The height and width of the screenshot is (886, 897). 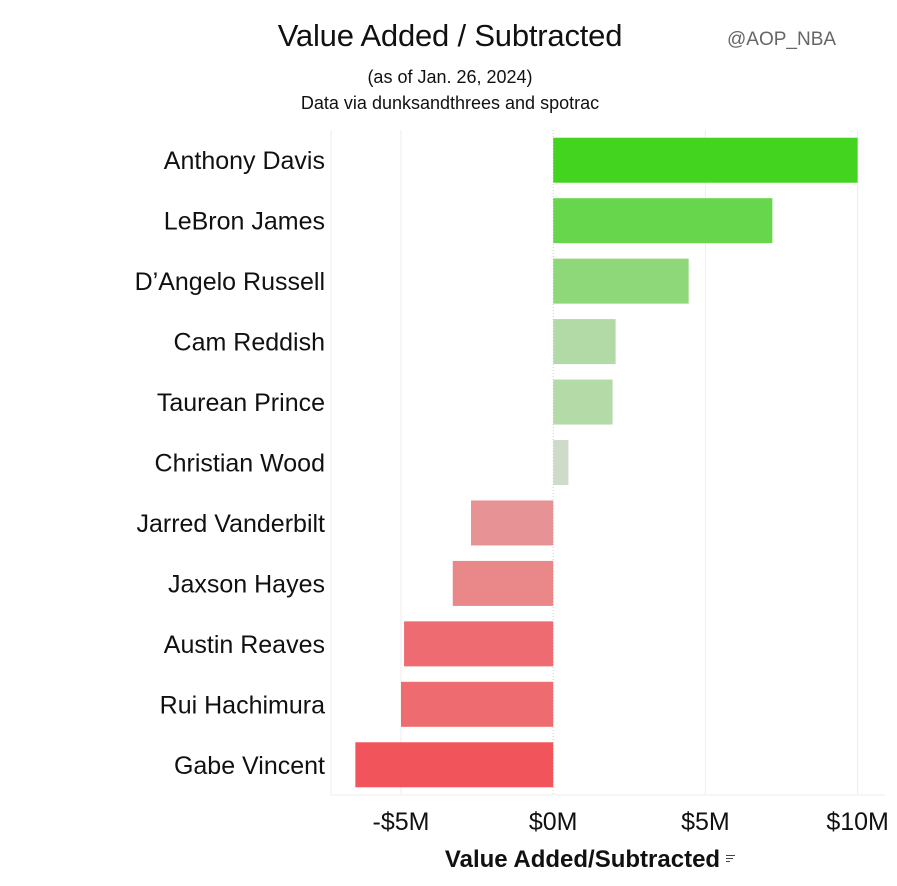 I want to click on subtitle-source: Data via dunksandthrees and spotrac, so click(x=450, y=103).